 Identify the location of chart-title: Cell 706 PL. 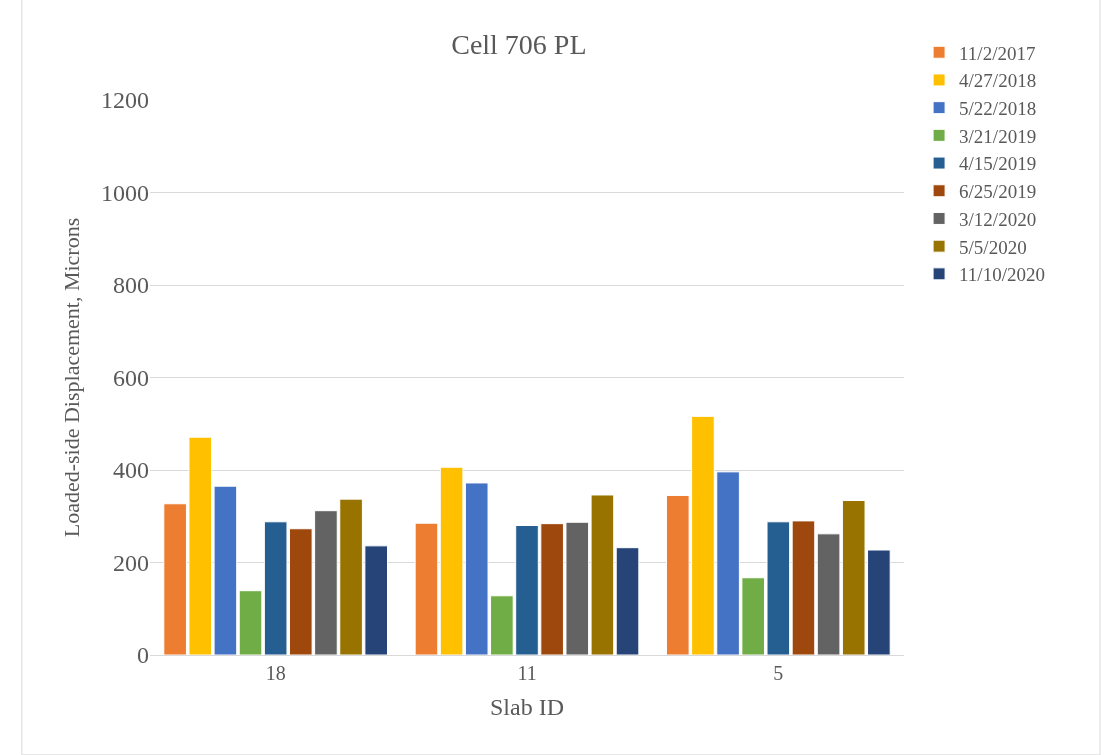
(519, 44).